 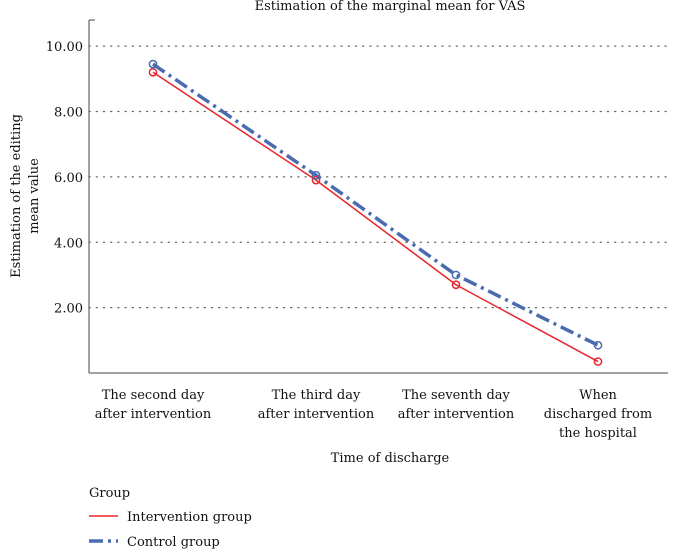 What do you see at coordinates (173, 542) in the screenshot?
I see `legend-label-control: Control group` at bounding box center [173, 542].